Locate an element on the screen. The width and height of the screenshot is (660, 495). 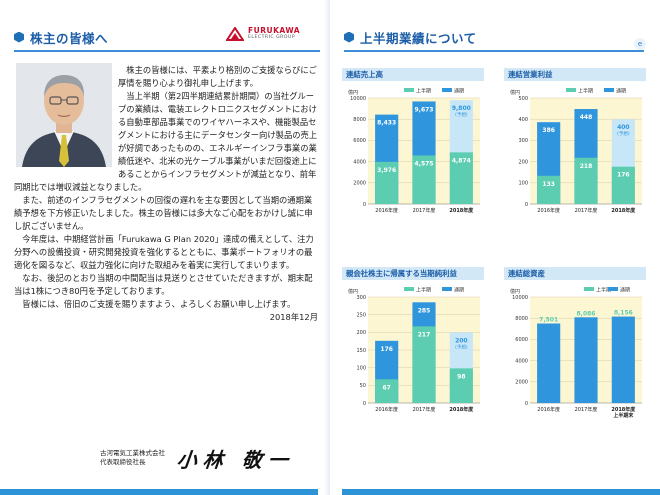
president-portrait is located at coordinates (64, 115).